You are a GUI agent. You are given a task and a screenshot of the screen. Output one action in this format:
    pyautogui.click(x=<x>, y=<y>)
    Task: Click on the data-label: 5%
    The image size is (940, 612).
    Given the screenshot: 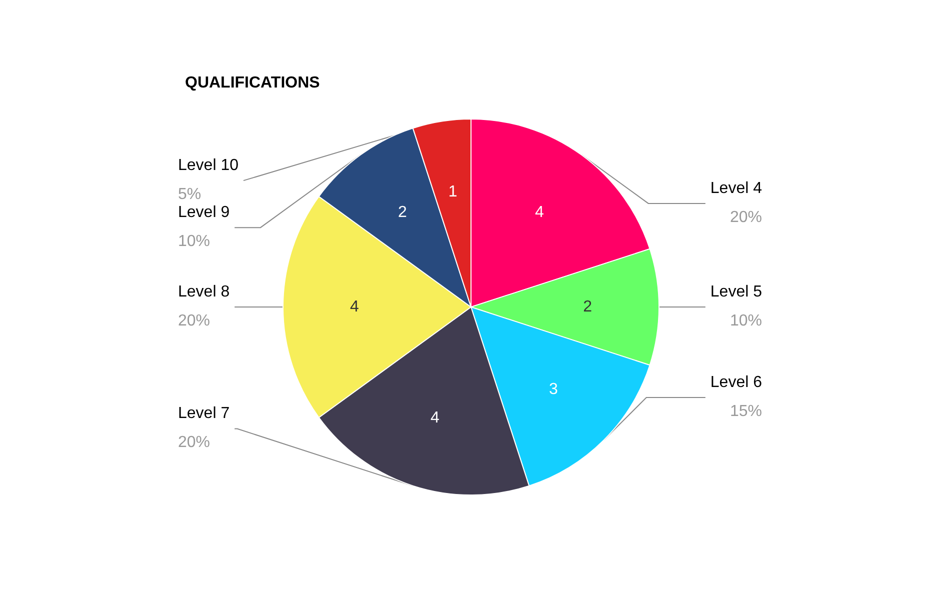 What is the action you would take?
    pyautogui.click(x=190, y=195)
    